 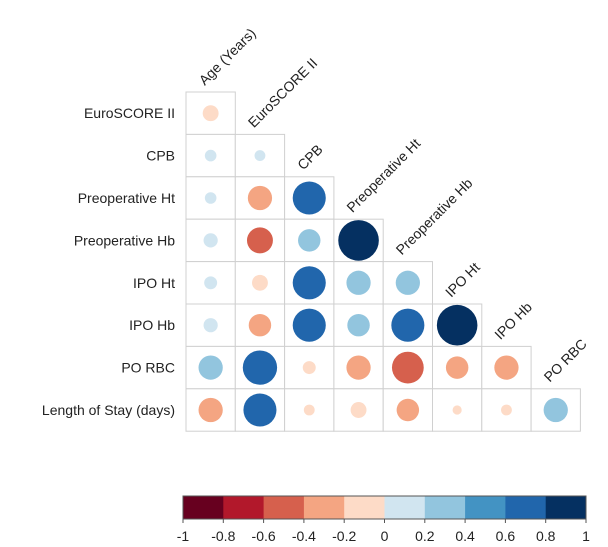 I want to click on cell-po-rbc-age-years, so click(x=210, y=367).